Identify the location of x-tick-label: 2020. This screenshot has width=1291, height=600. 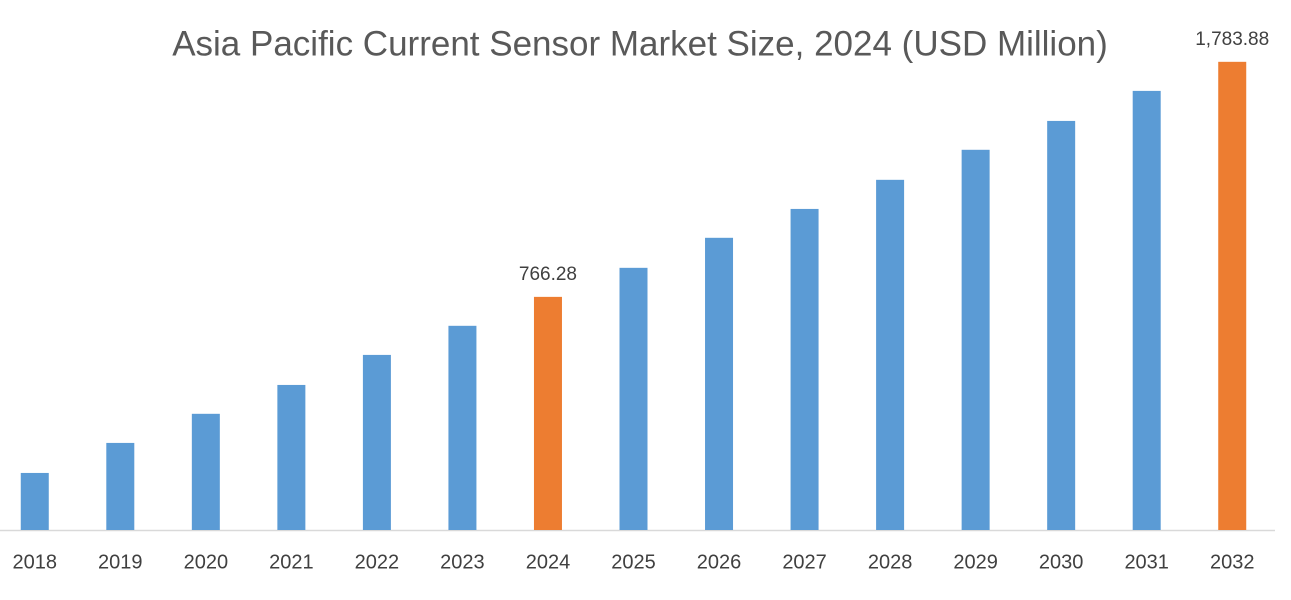
(206, 562).